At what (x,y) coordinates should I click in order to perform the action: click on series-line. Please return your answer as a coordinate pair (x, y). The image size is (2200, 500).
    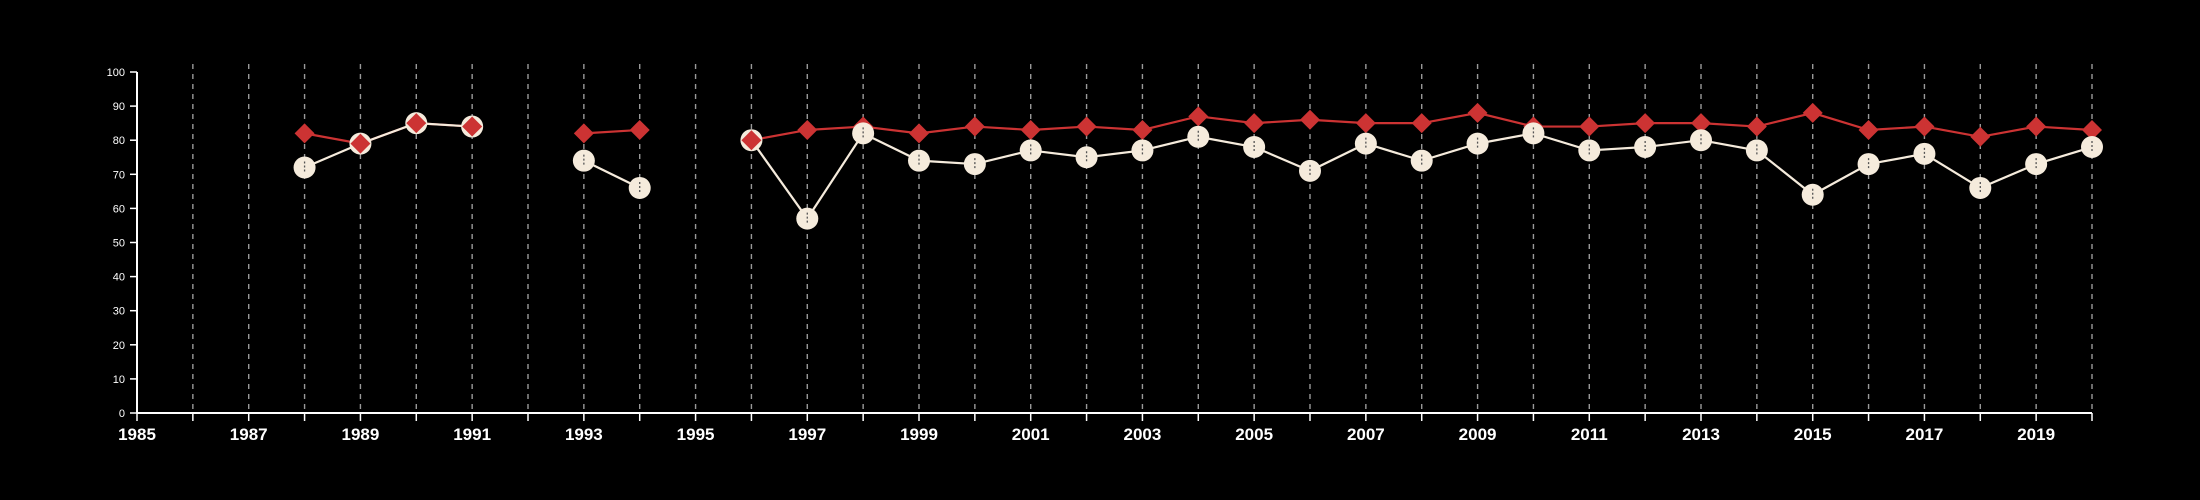
    Looking at the image, I should click on (388, 145).